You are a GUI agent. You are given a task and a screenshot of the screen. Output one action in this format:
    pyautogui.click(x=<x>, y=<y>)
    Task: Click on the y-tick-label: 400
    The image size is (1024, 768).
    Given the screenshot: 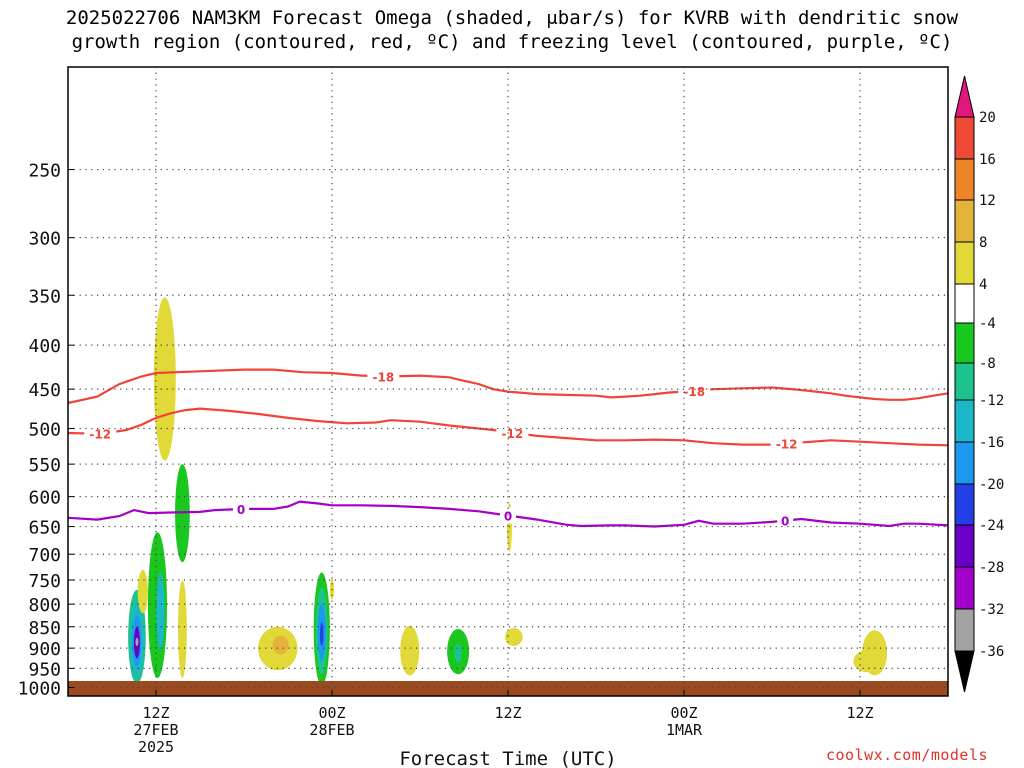 What is the action you would take?
    pyautogui.click(x=44, y=346)
    